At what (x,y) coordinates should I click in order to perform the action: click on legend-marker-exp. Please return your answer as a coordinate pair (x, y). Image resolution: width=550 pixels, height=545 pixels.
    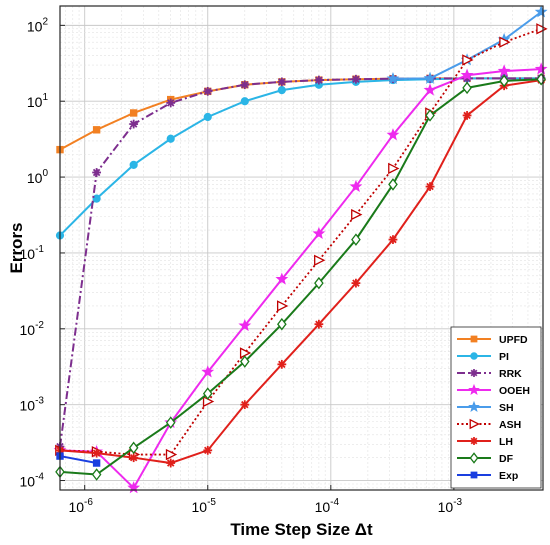
    Looking at the image, I should click on (474, 475).